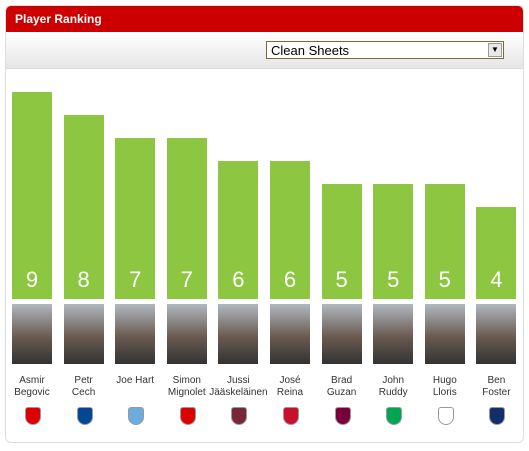 The height and width of the screenshot is (451, 529). I want to click on value-label: 8, so click(83, 279).